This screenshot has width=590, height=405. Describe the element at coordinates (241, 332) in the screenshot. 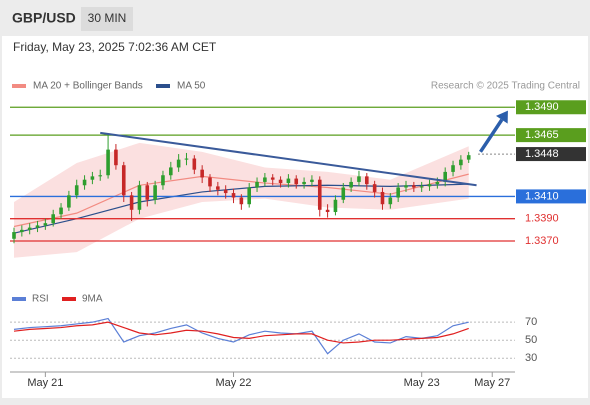

I see `rsi-ma-line` at that location.